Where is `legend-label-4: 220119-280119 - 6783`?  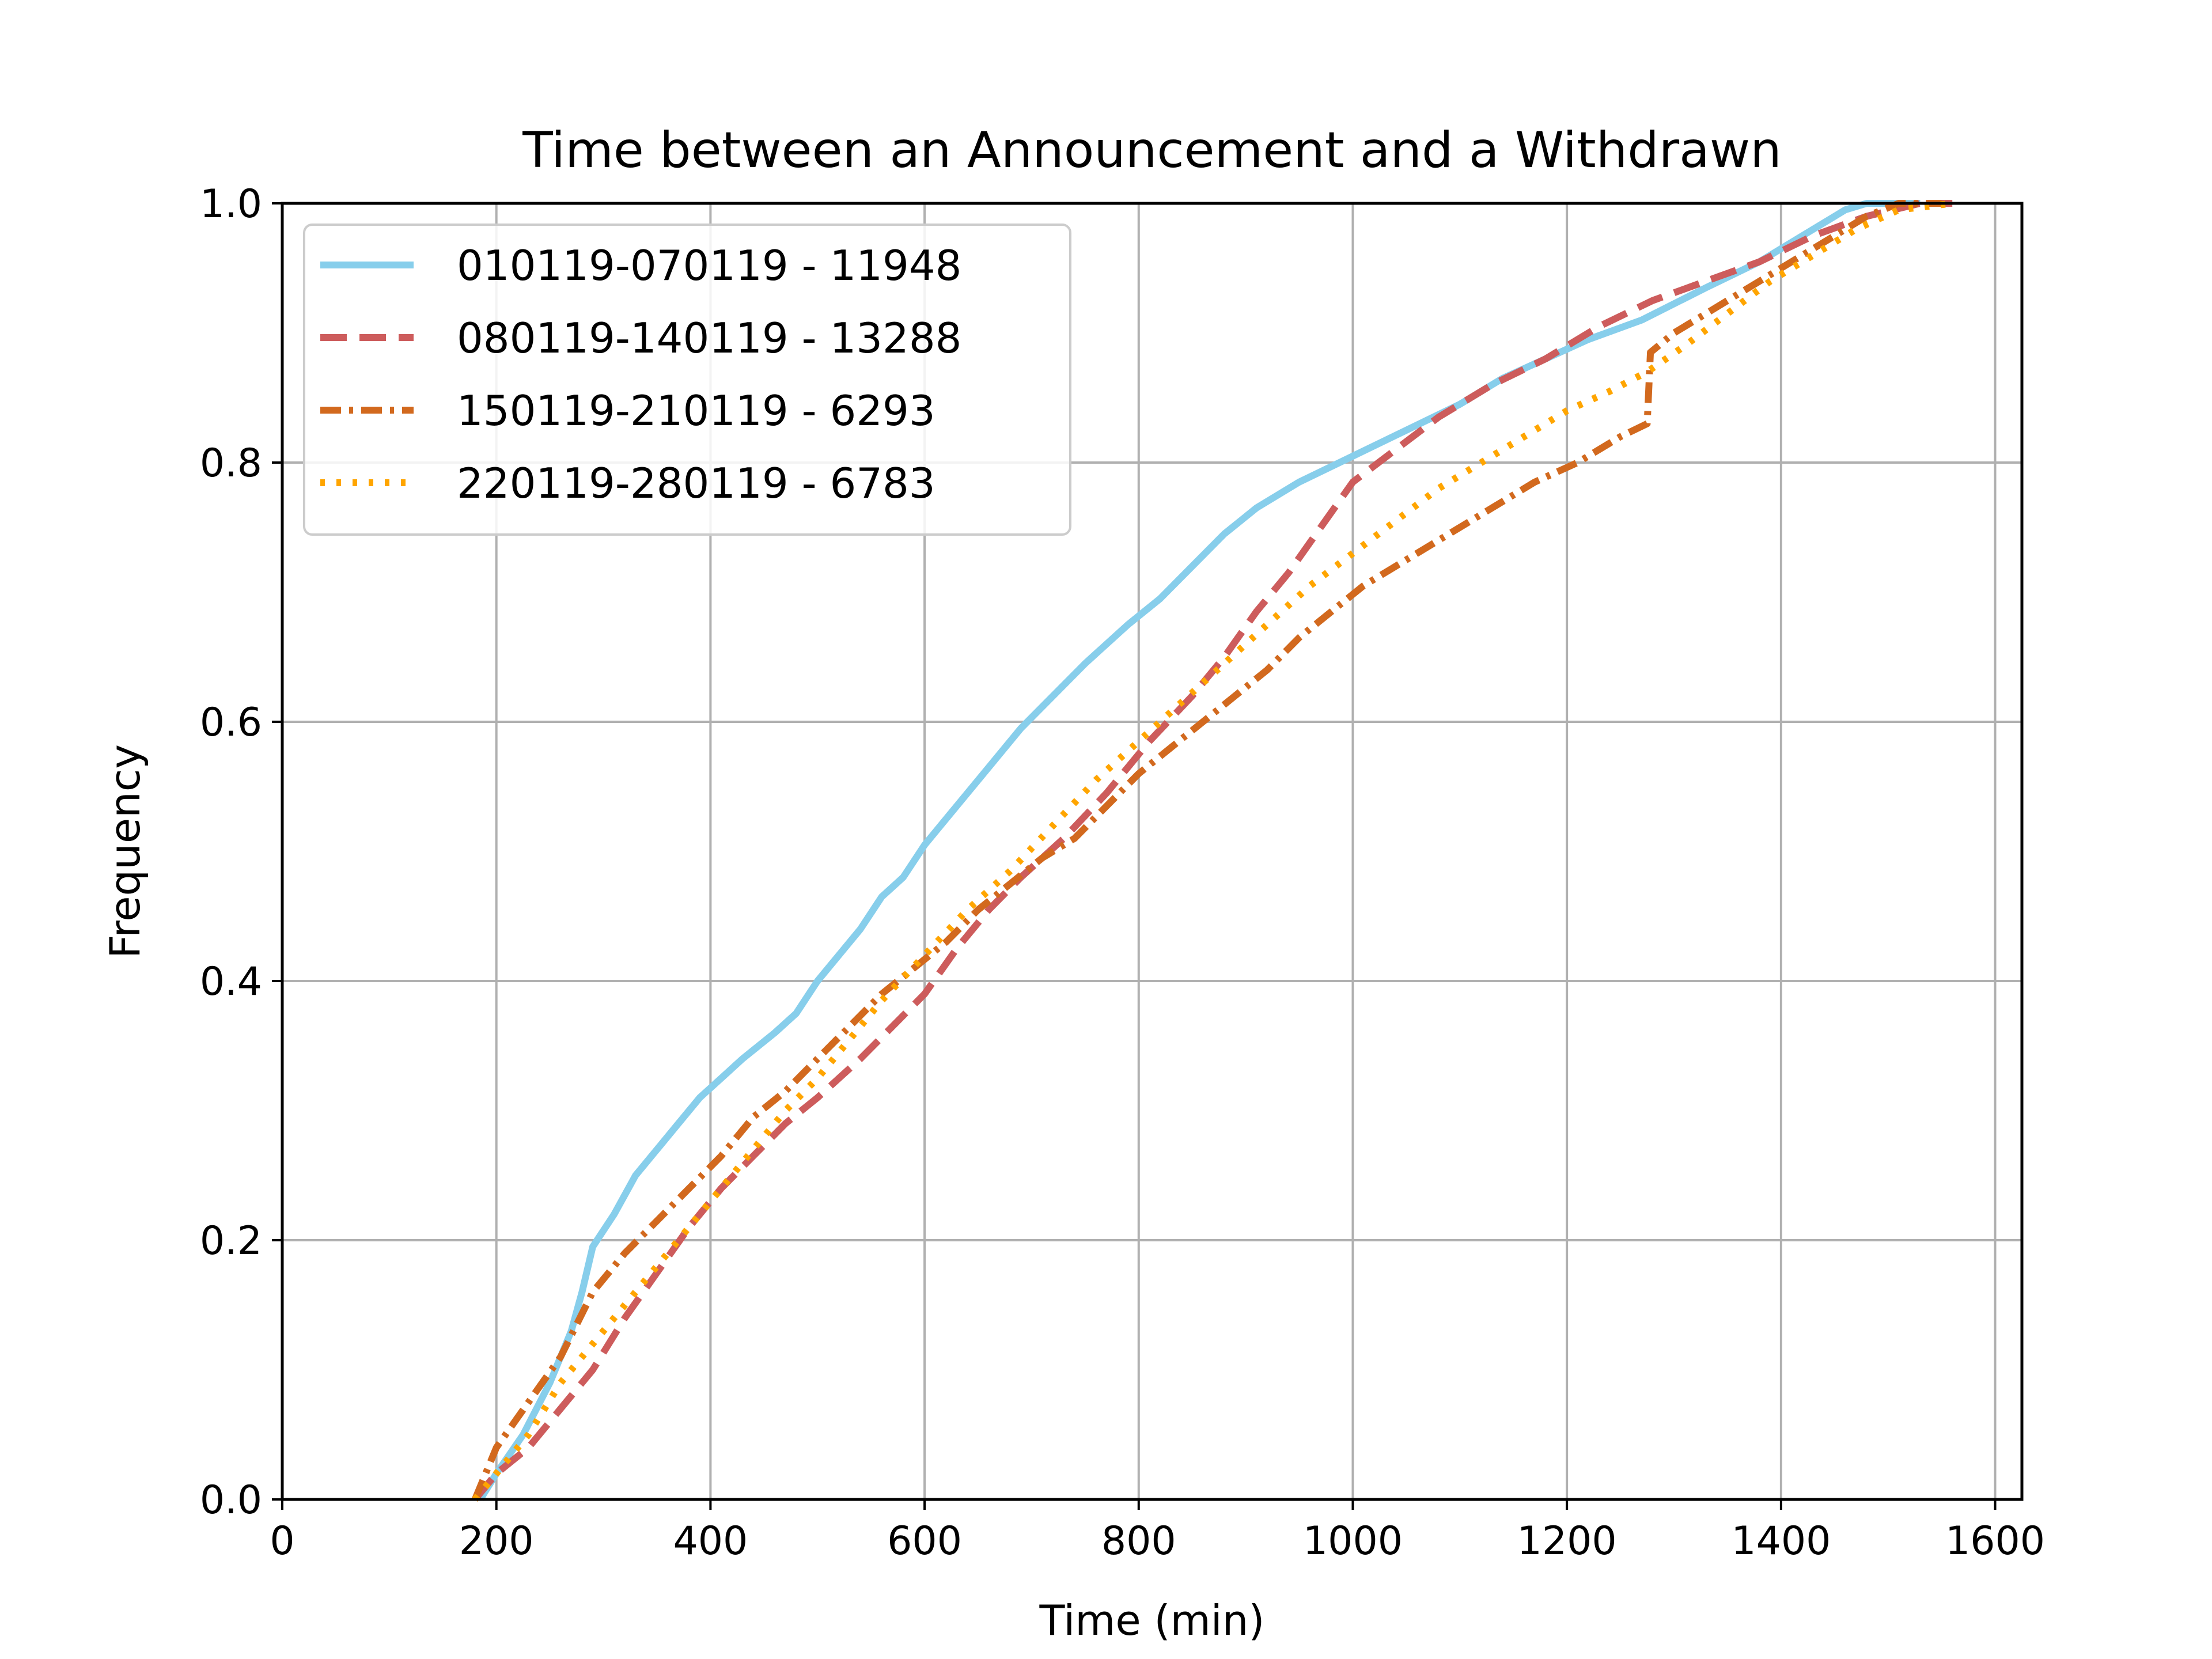
legend-label-4: 220119-280119 - 6783 is located at coordinates (696, 483).